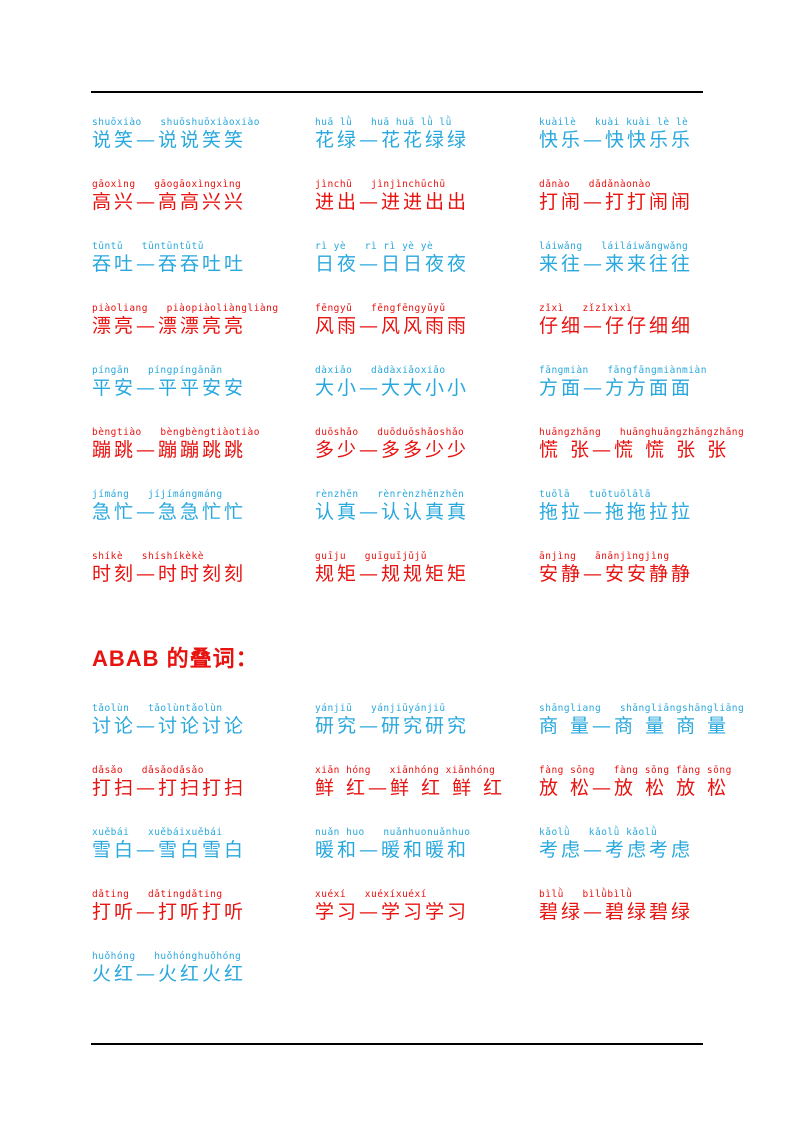 Image resolution: width=793 pixels, height=1122 pixels. I want to click on word-pair-entry: rì yè rì rì yè yè 日夜—日日夜夜, so click(427, 258).